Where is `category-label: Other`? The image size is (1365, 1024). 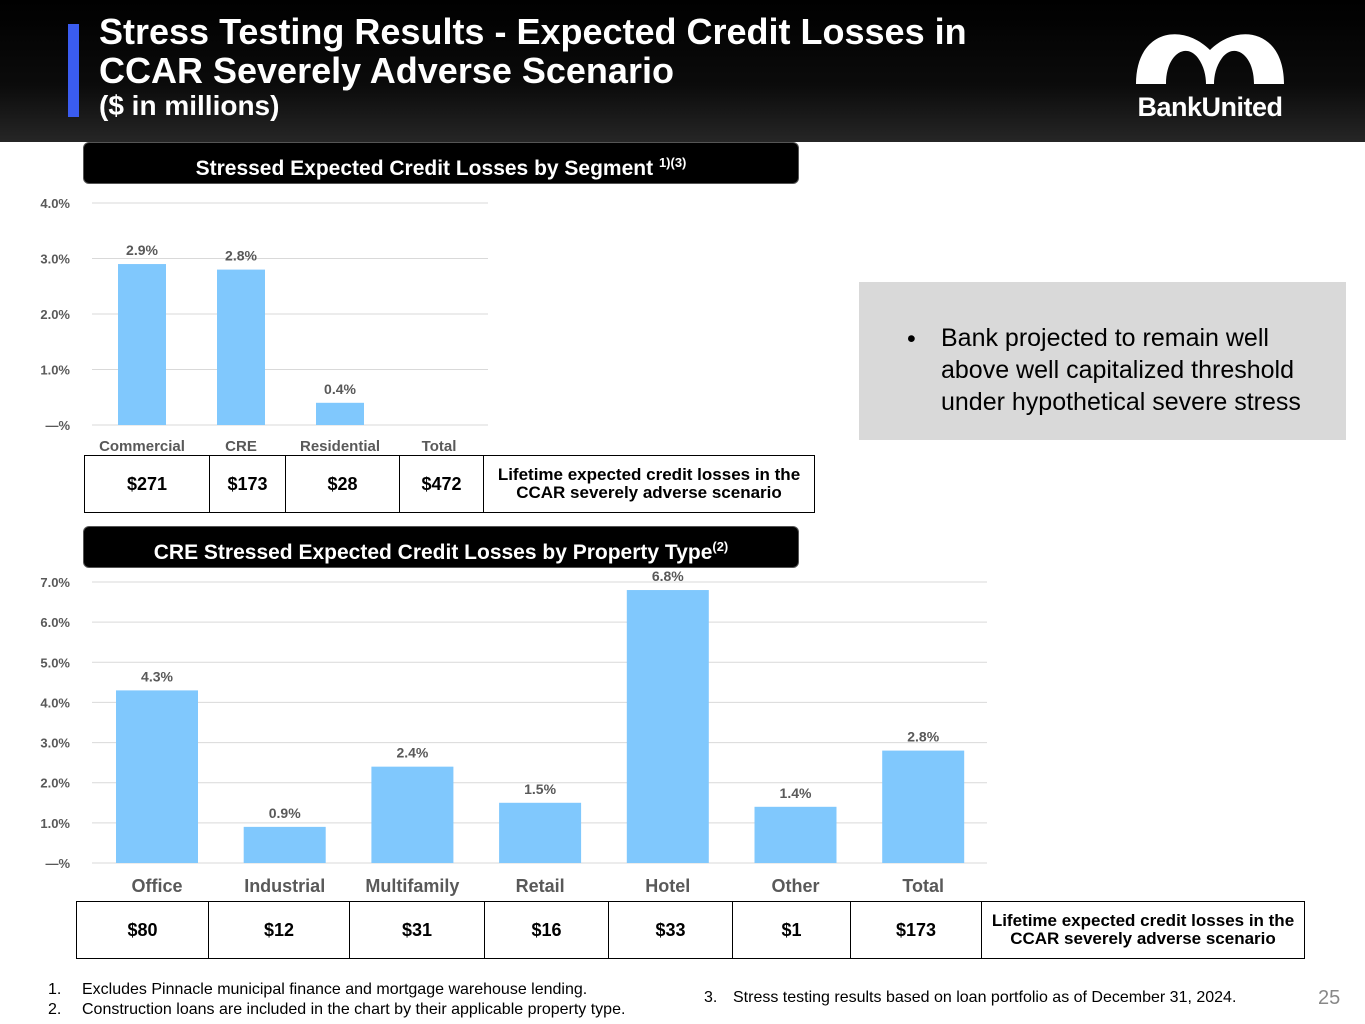
category-label: Other is located at coordinates (795, 886).